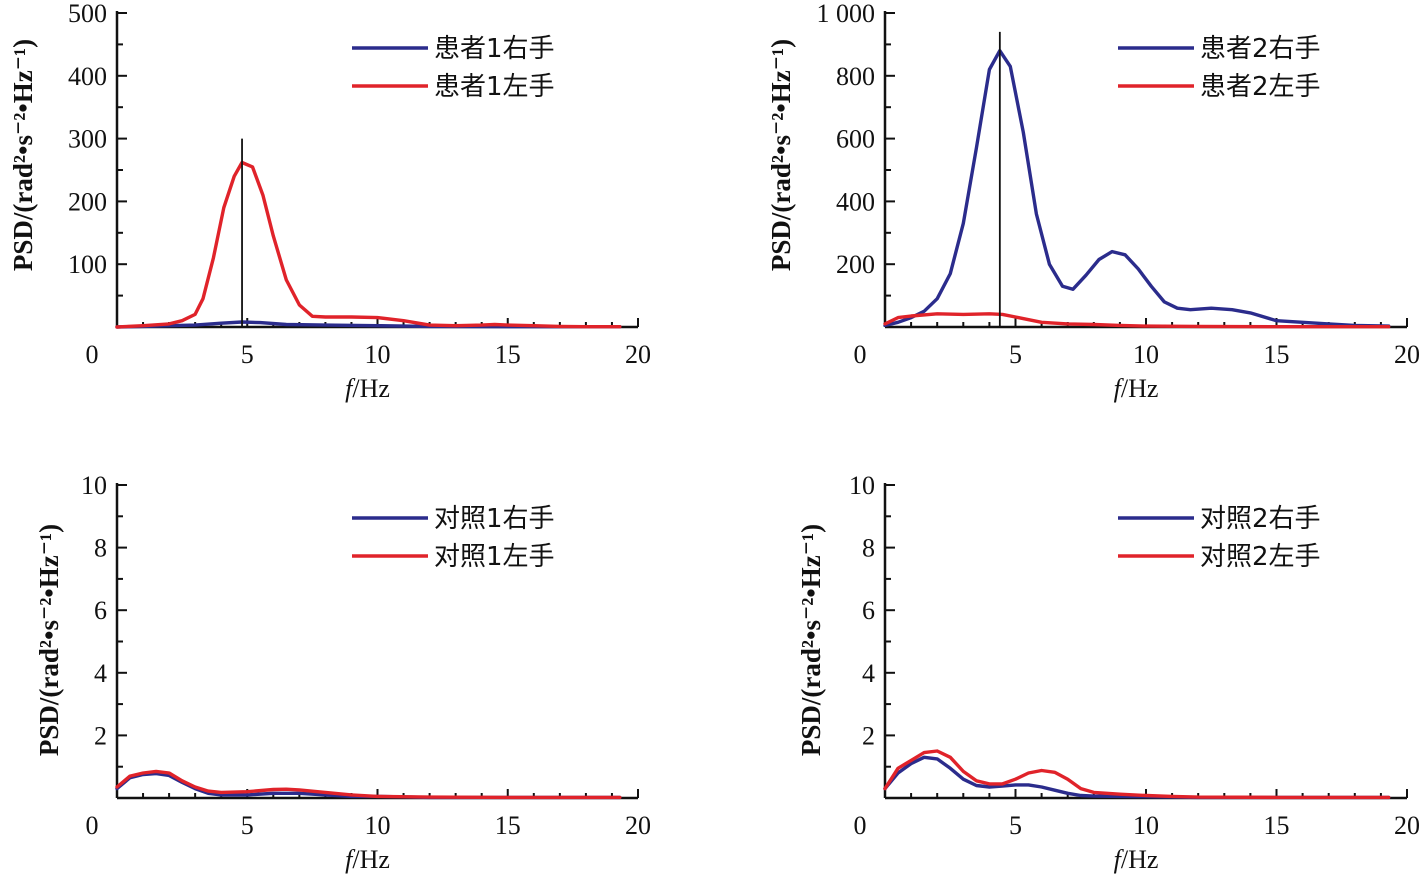 This screenshot has width=1421, height=882. What do you see at coordinates (1260, 519) in the screenshot?
I see `legend-label: 对照2右手` at bounding box center [1260, 519].